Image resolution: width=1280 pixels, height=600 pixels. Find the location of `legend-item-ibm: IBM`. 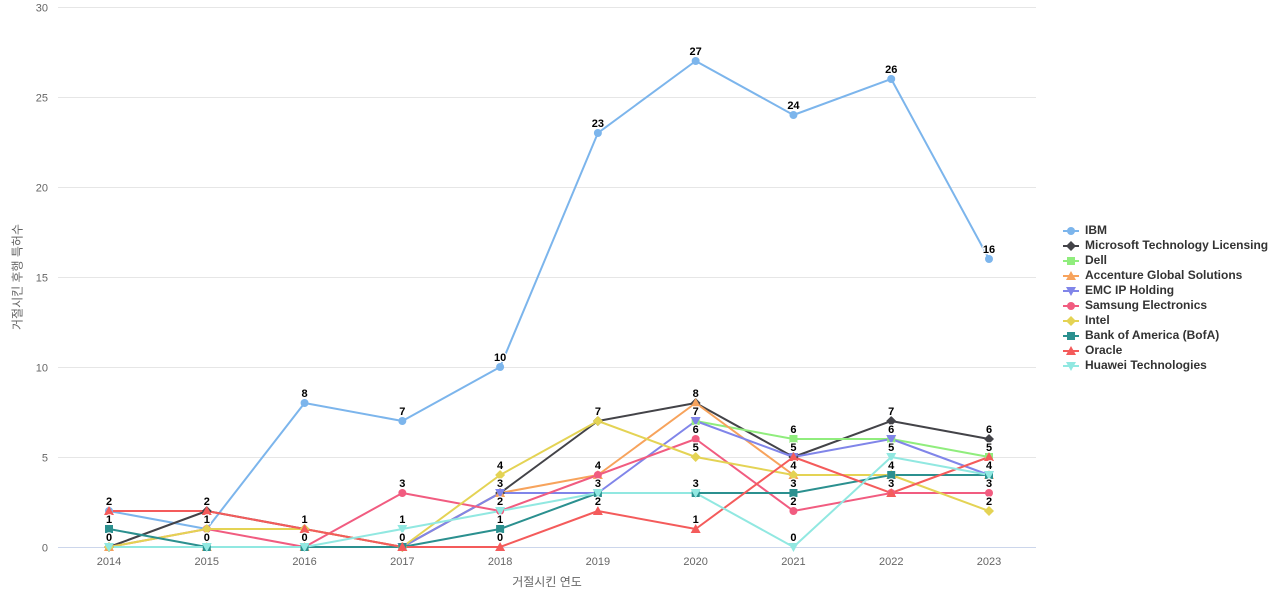

legend-item-ibm: IBM is located at coordinates (1165, 230).